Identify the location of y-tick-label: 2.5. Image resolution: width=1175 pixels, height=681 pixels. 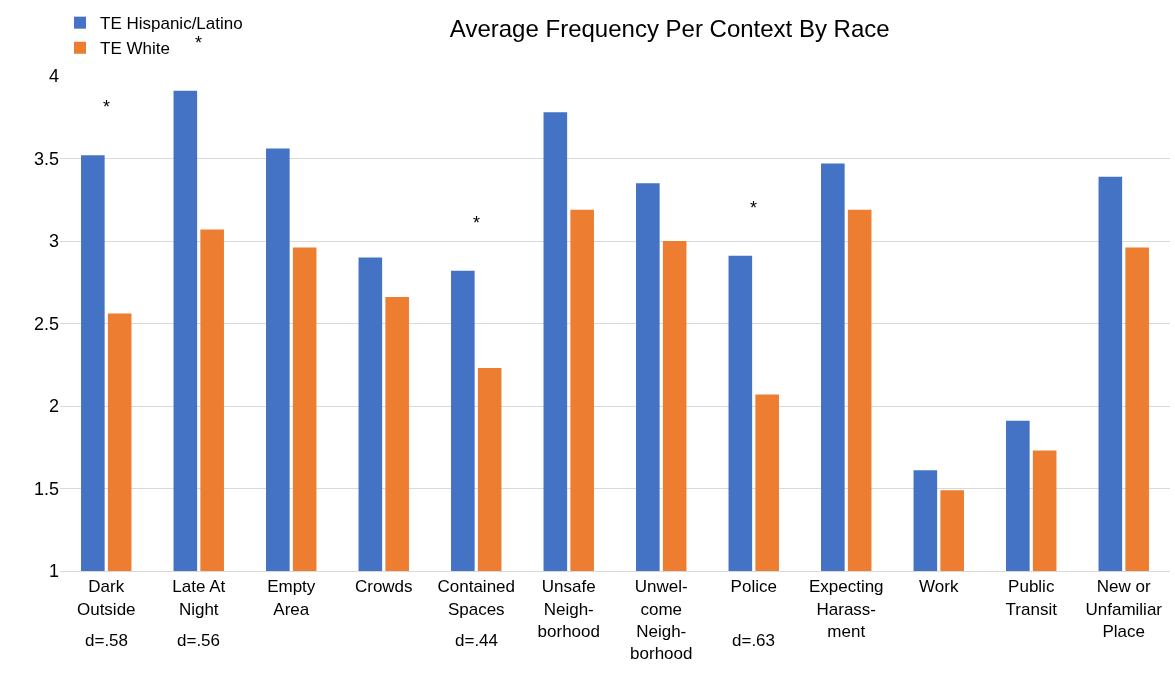
(46, 323).